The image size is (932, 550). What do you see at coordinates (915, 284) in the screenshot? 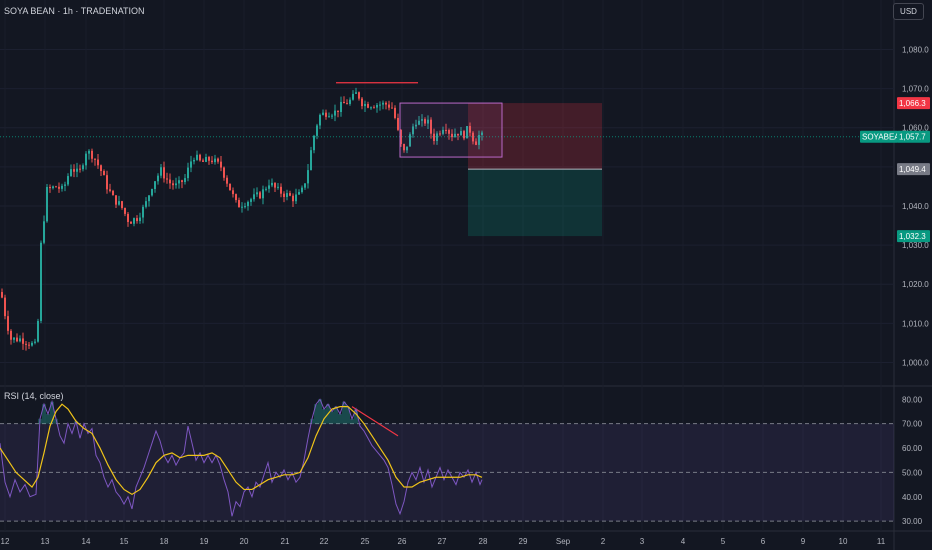
I see `price-tick-label: 1,020.0` at bounding box center [915, 284].